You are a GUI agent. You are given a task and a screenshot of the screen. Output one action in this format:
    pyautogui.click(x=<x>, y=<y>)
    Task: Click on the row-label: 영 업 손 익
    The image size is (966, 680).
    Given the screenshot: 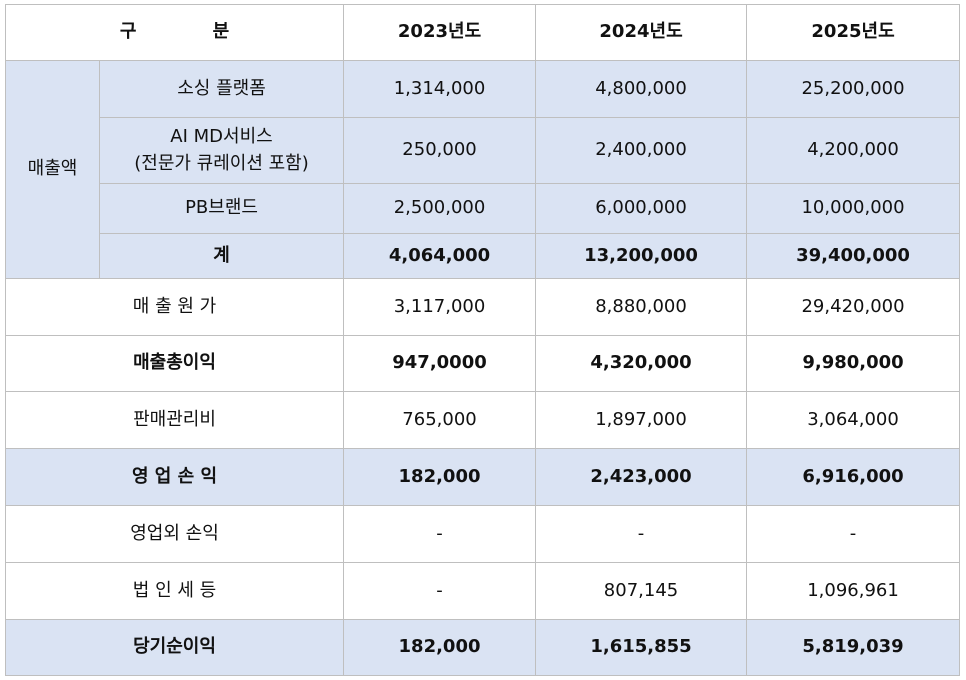 What is the action you would take?
    pyautogui.click(x=174, y=477)
    